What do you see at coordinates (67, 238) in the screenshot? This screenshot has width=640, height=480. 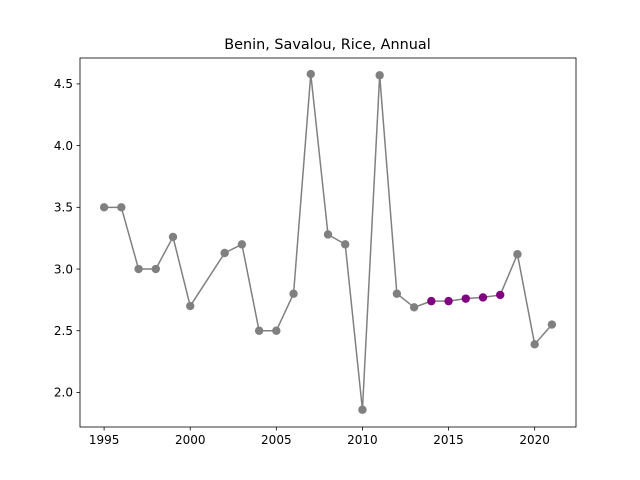 I see `y-axis: 2.0 2.5 3.0 3.5 4.0 4.5` at bounding box center [67, 238].